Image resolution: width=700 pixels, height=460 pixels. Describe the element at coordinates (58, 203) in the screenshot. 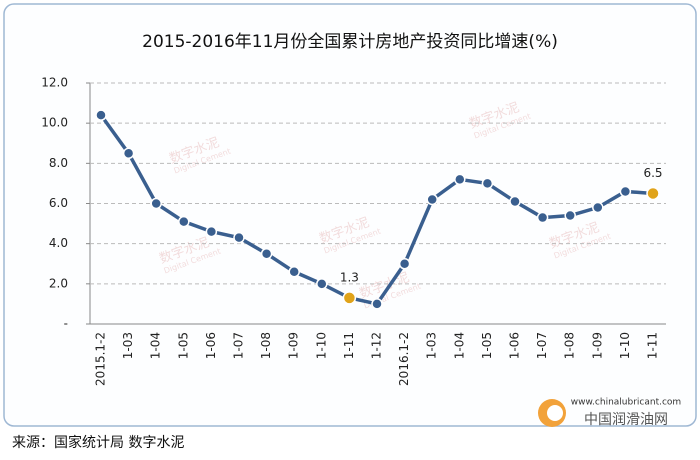

I see `y-tick-label: 6.0` at that location.